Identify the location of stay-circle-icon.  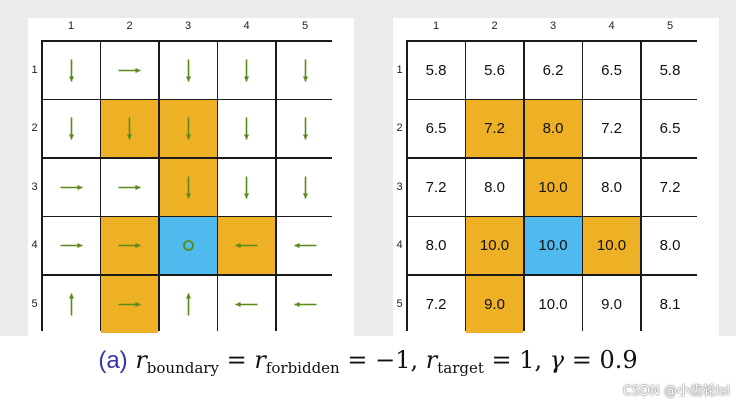
(188, 245).